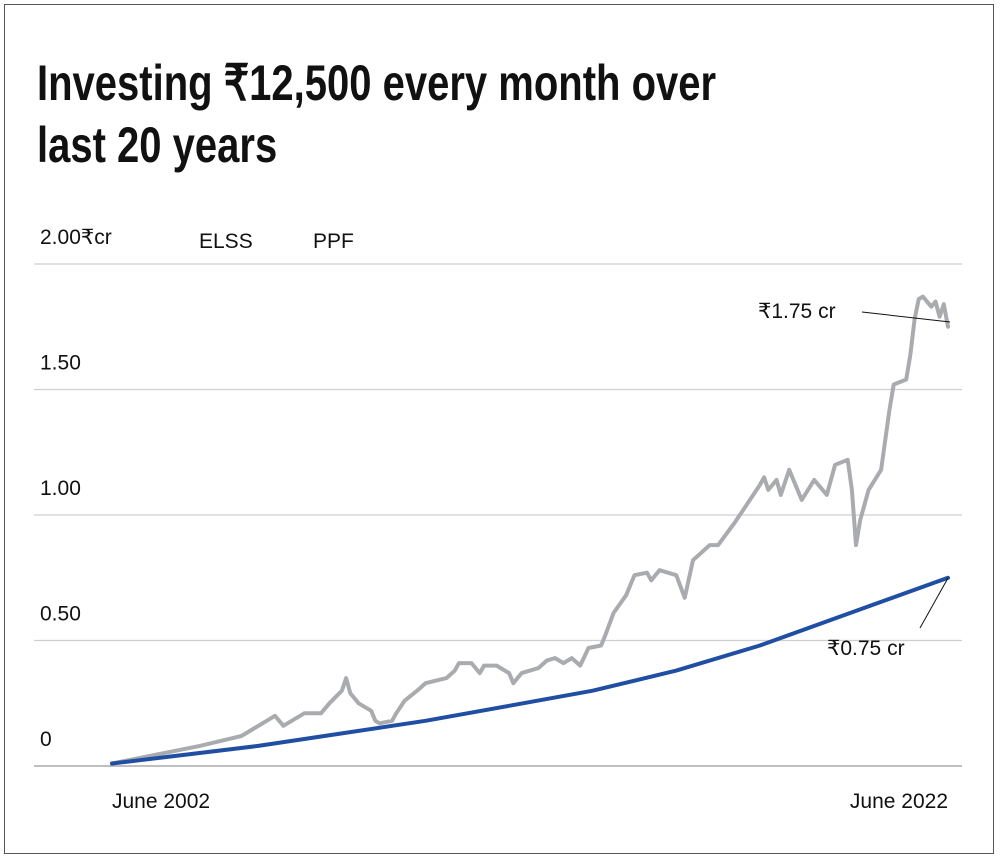  I want to click on elss-end-label: ₹1.75 cr, so click(797, 311).